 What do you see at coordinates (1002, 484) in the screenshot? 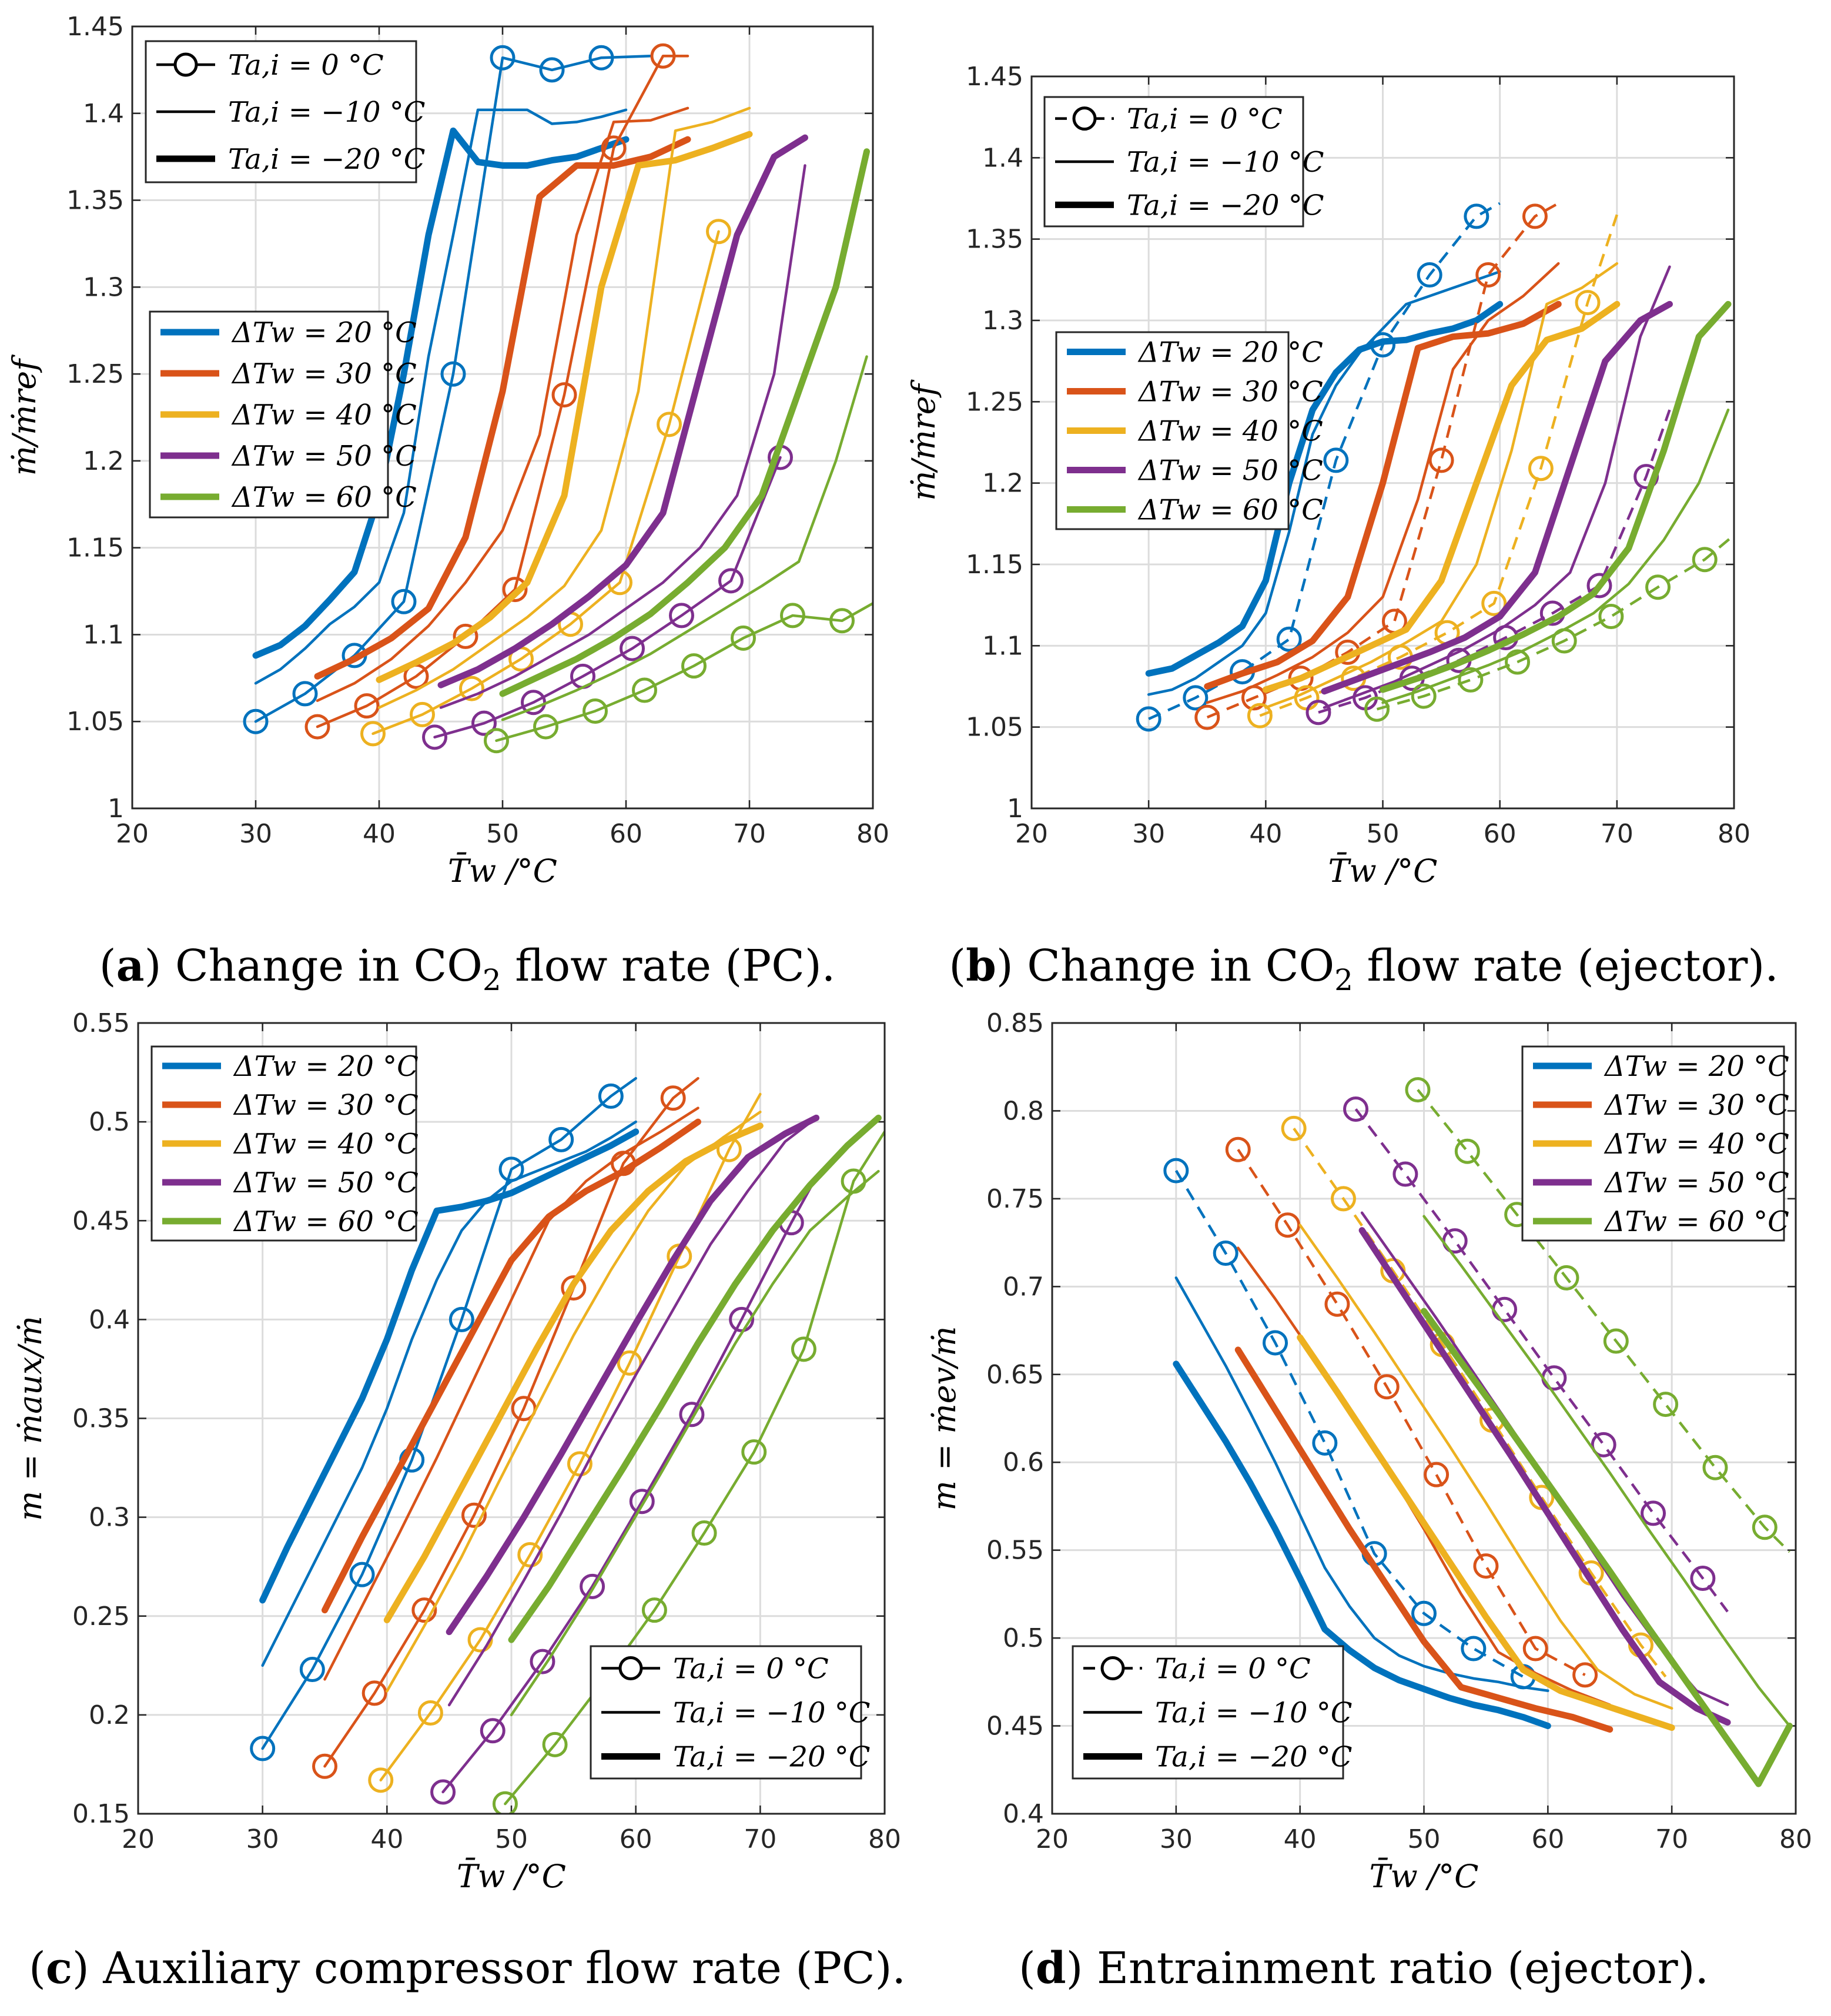
I see `y-tick-label: 1.2` at bounding box center [1002, 484].